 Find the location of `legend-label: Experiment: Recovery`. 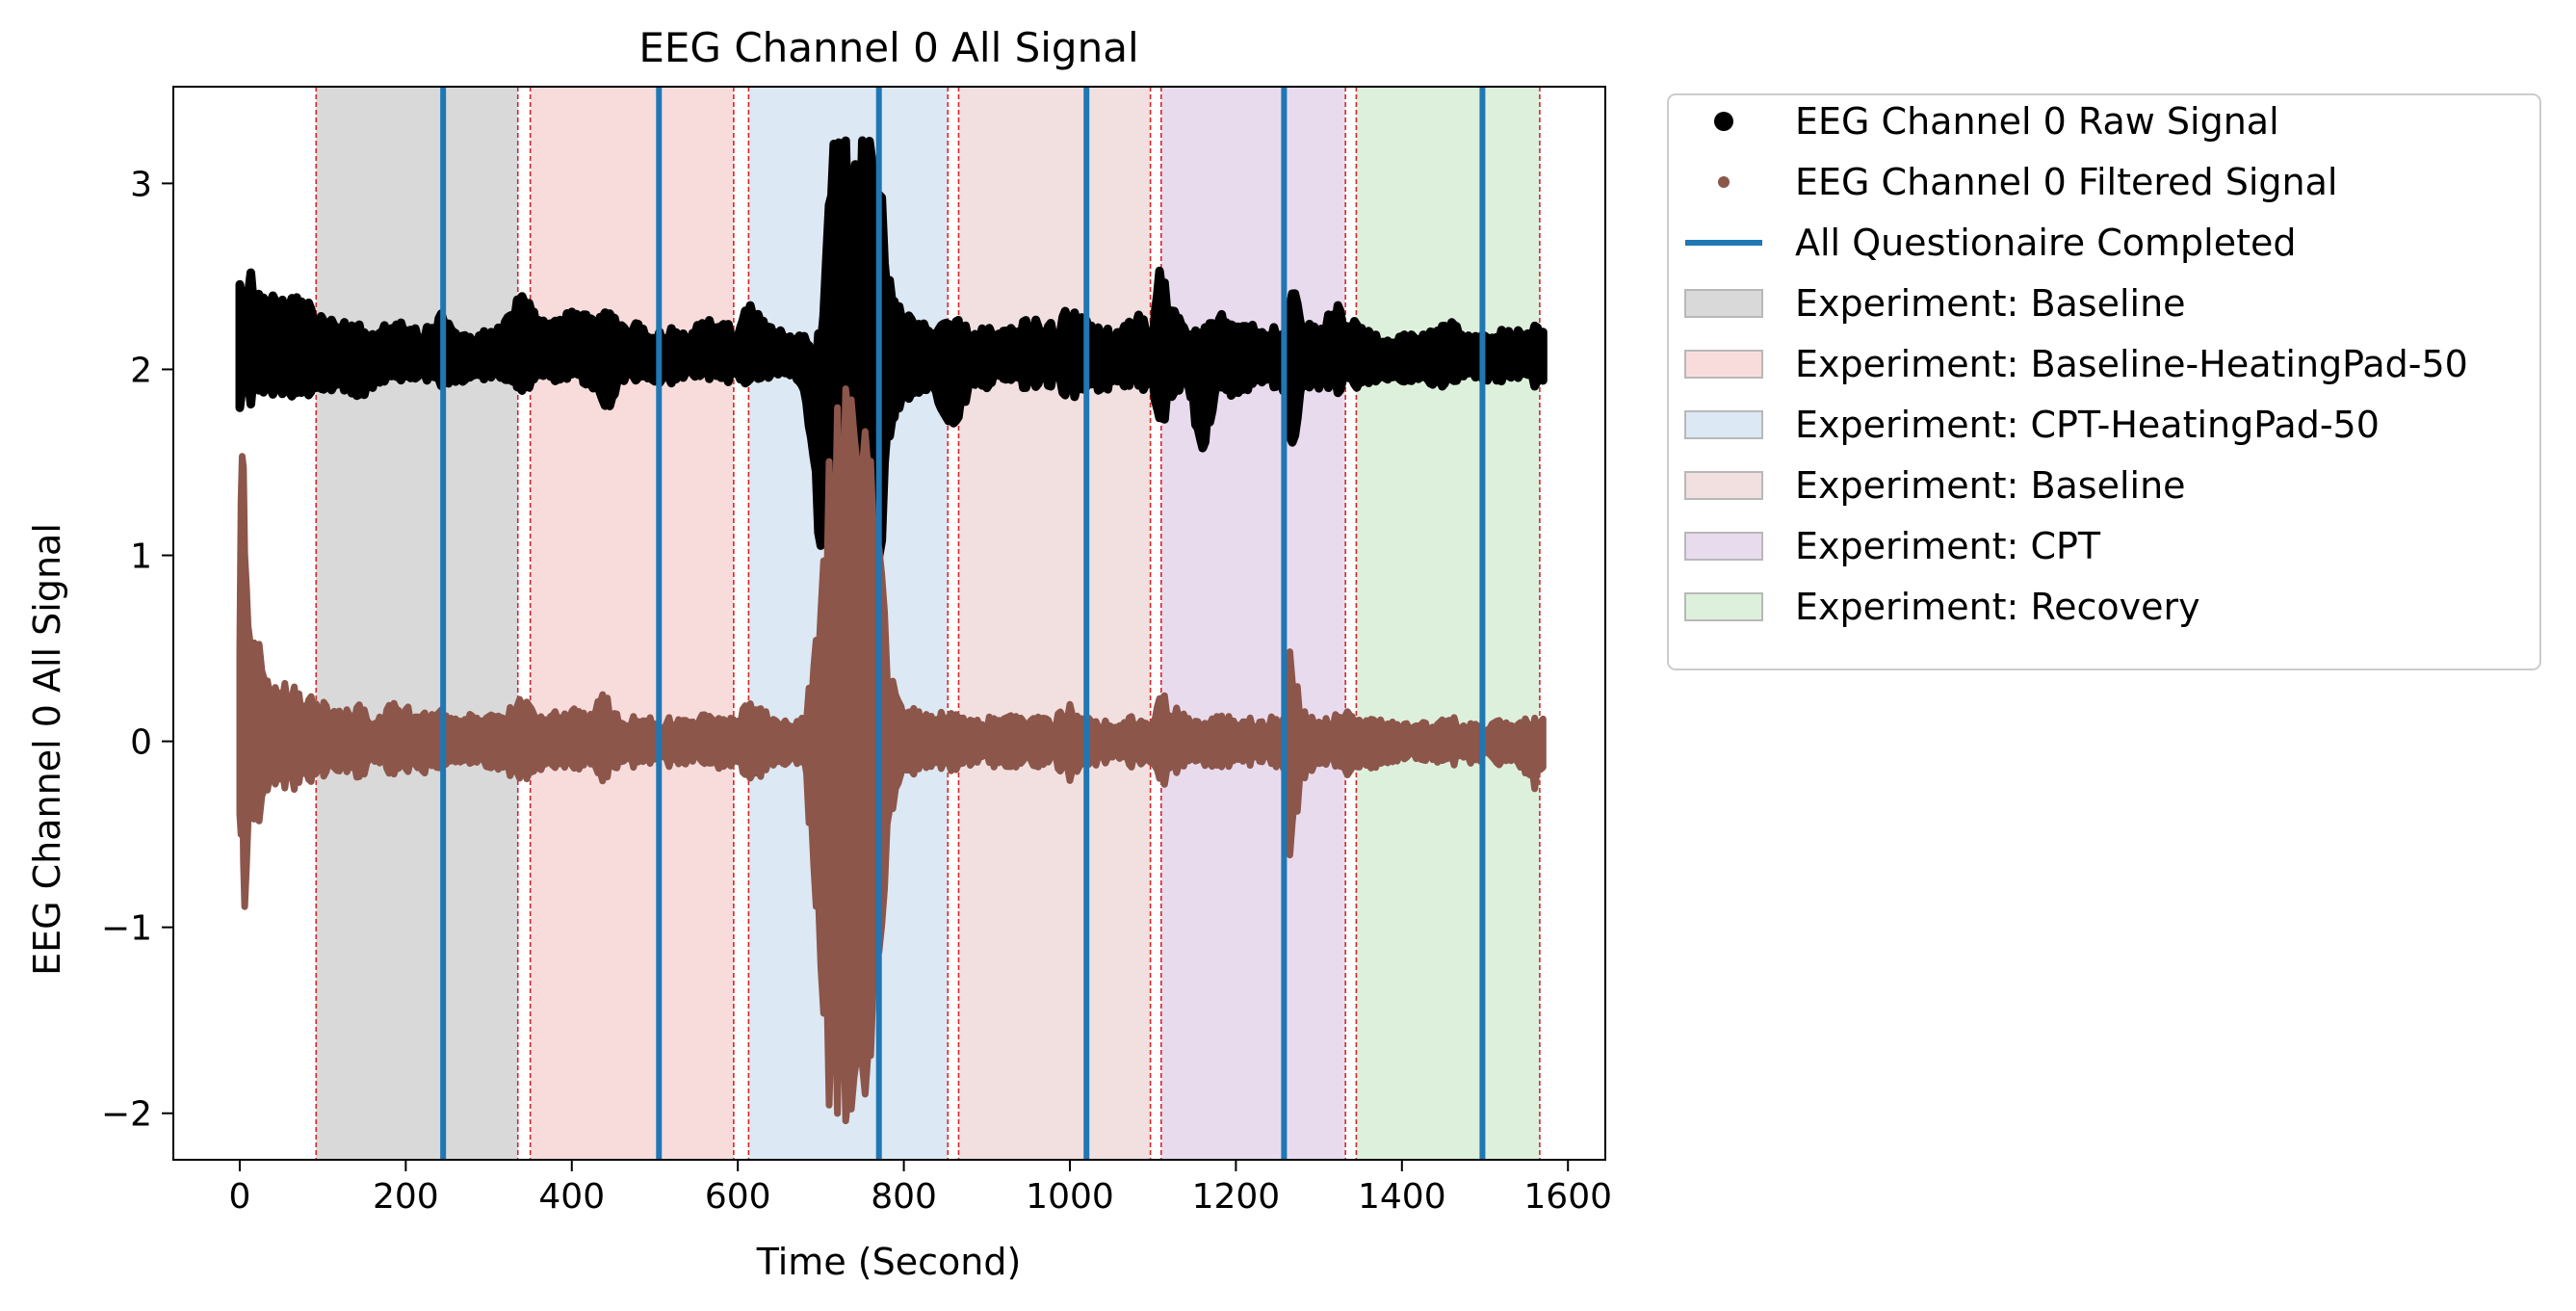

legend-label: Experiment: Recovery is located at coordinates (1997, 607).